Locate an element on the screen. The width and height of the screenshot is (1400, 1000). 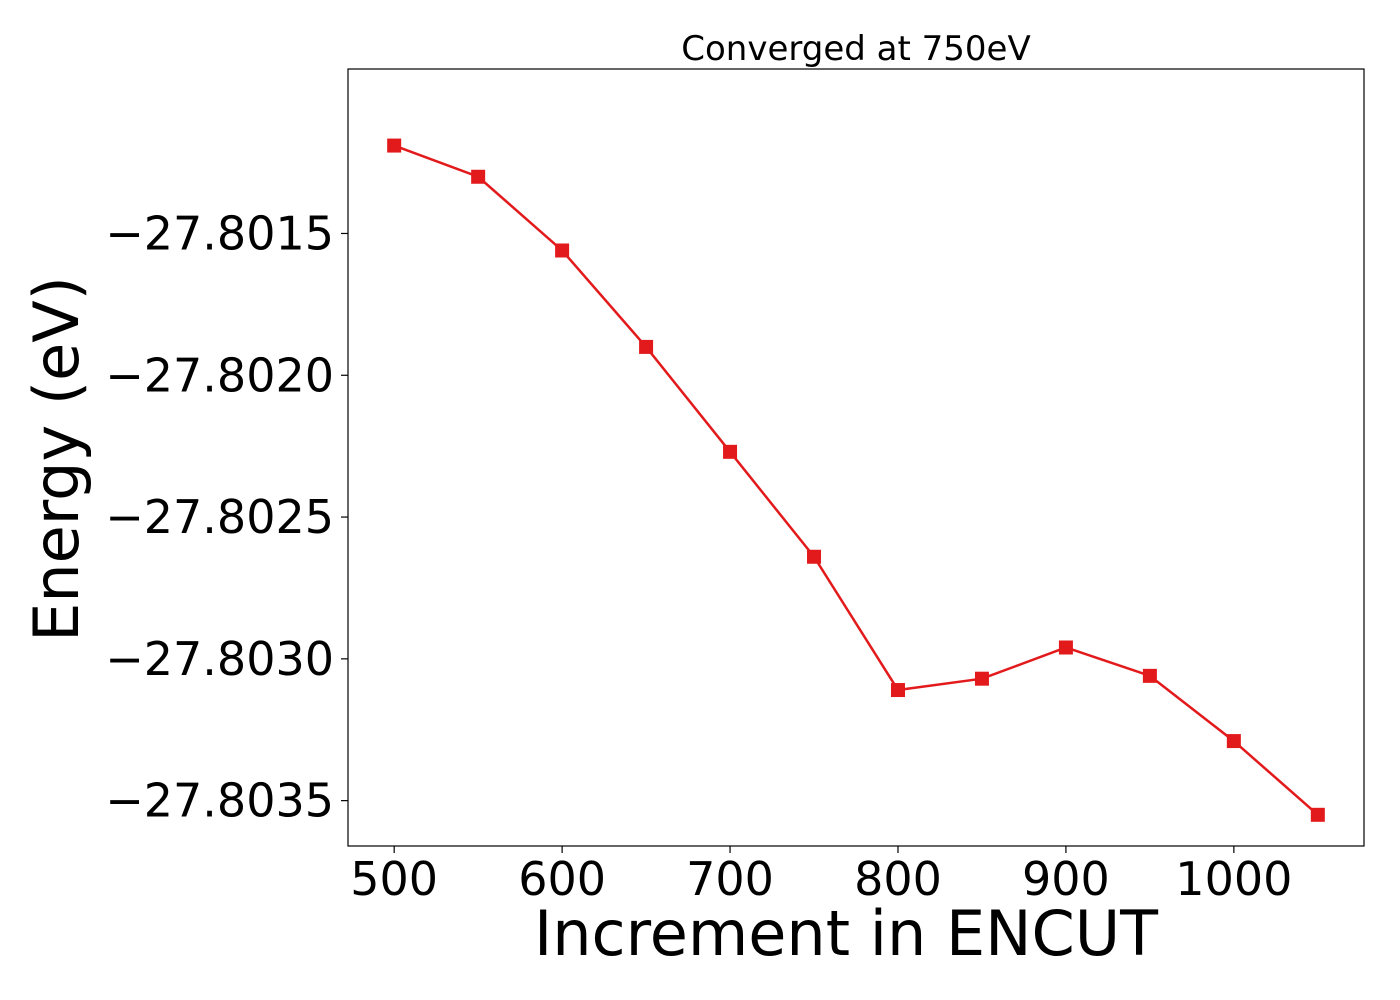
x-tick-label: 800 is located at coordinates (898, 879).